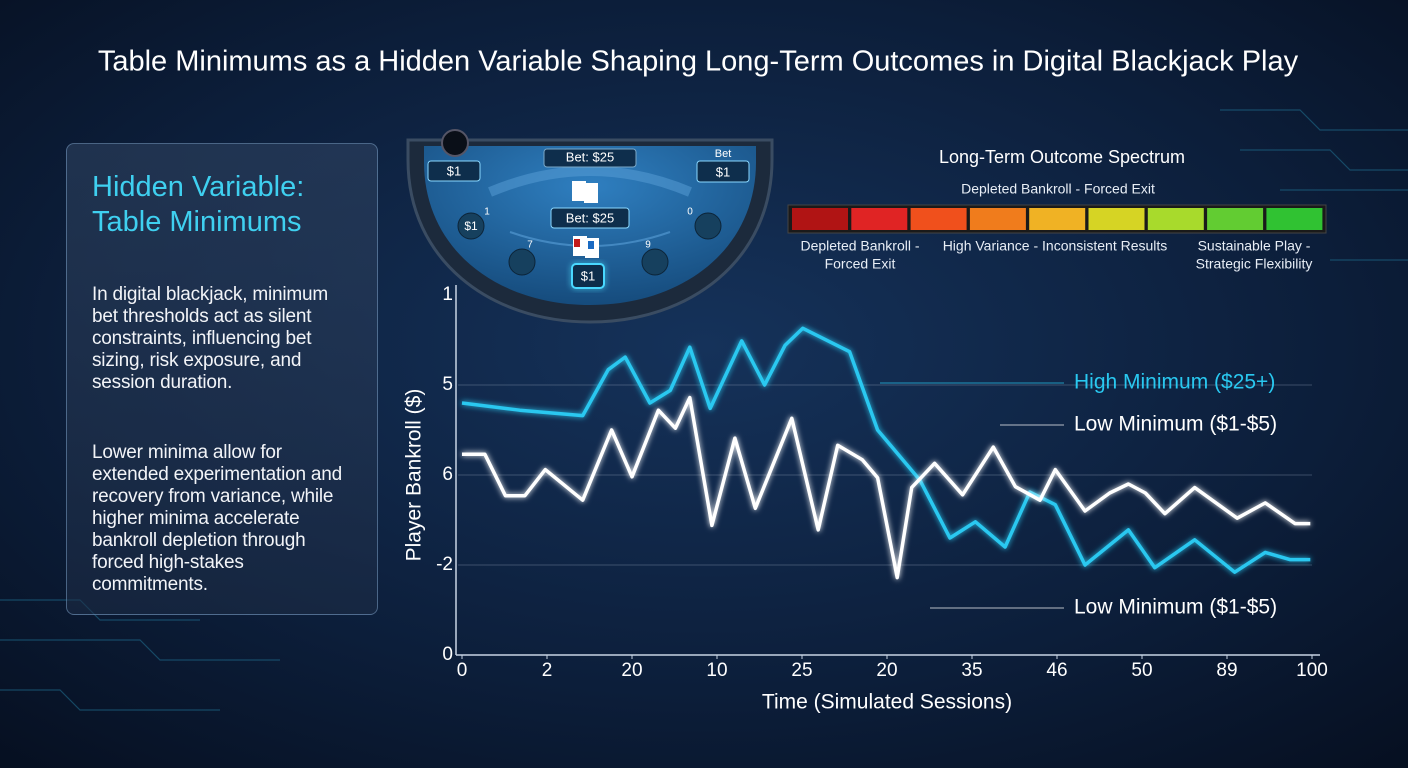 The image size is (1408, 768). Describe the element at coordinates (590, 226) in the screenshot. I see `blackjack-table` at that location.